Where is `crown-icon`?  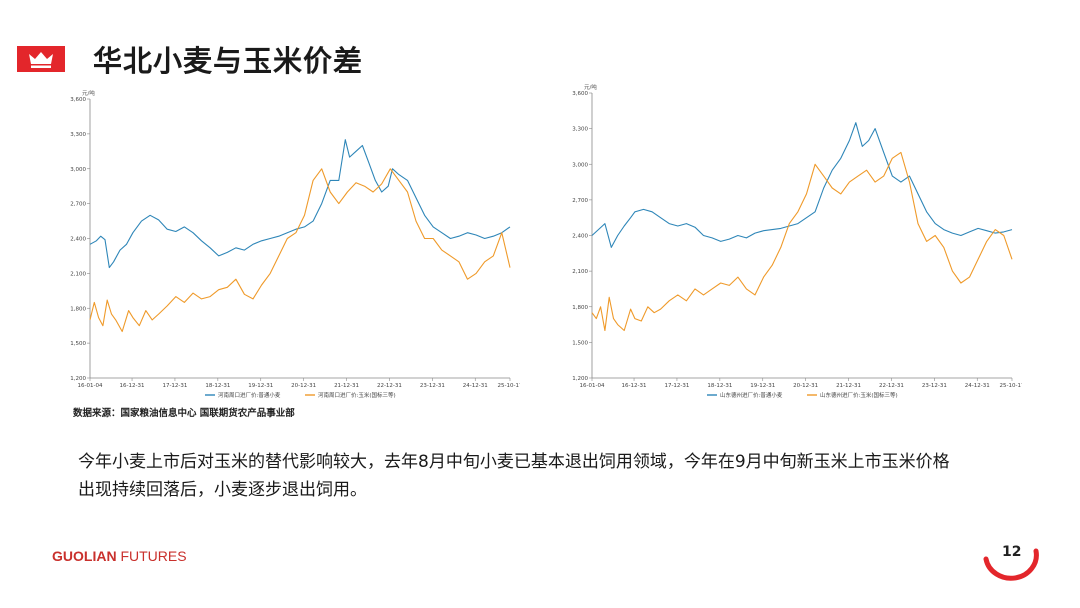
crown-icon is located at coordinates (41, 59).